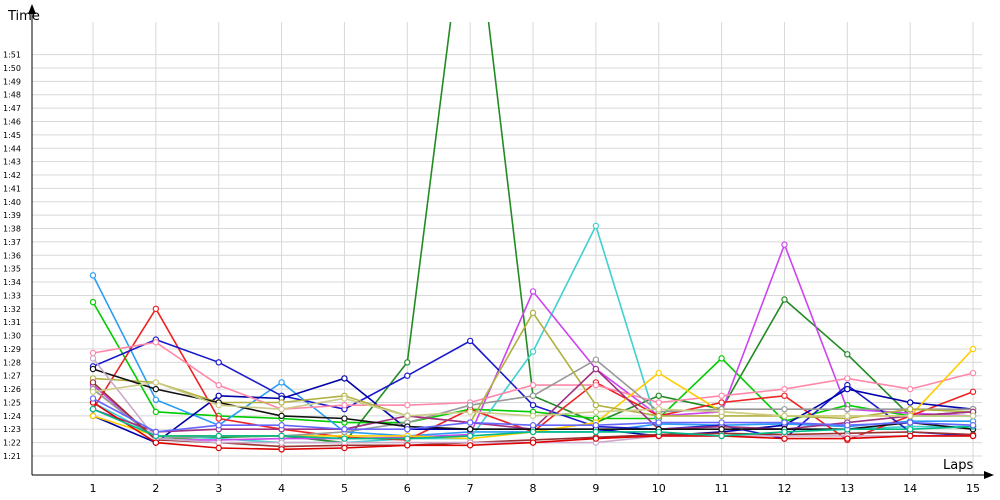 This screenshot has height=500, width=1000. What do you see at coordinates (595, 488) in the screenshot?
I see `x-tick-label: 9` at bounding box center [595, 488].